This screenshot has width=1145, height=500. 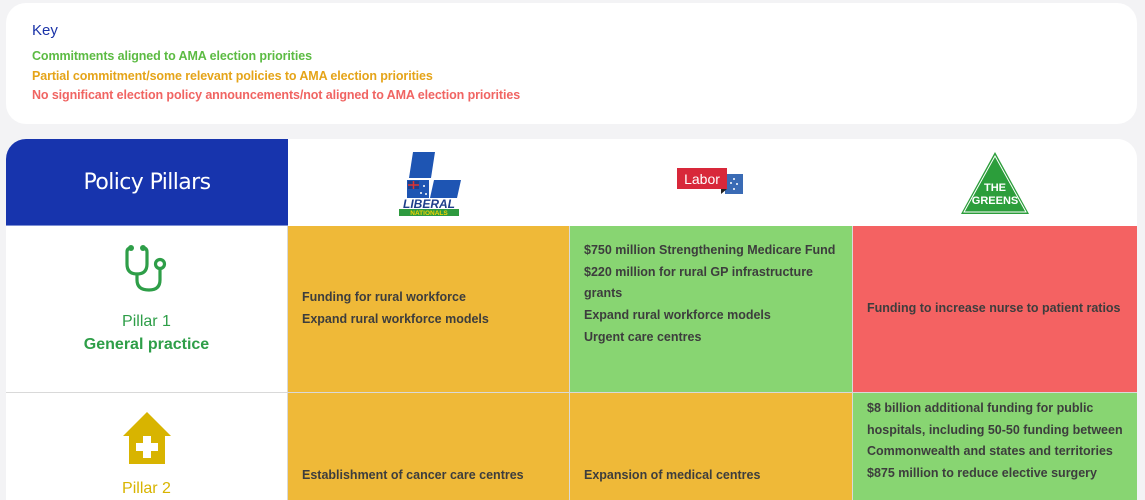 What do you see at coordinates (710, 250) in the screenshot?
I see `commitment-item: $750 million Strengthening Medicare Fund` at bounding box center [710, 250].